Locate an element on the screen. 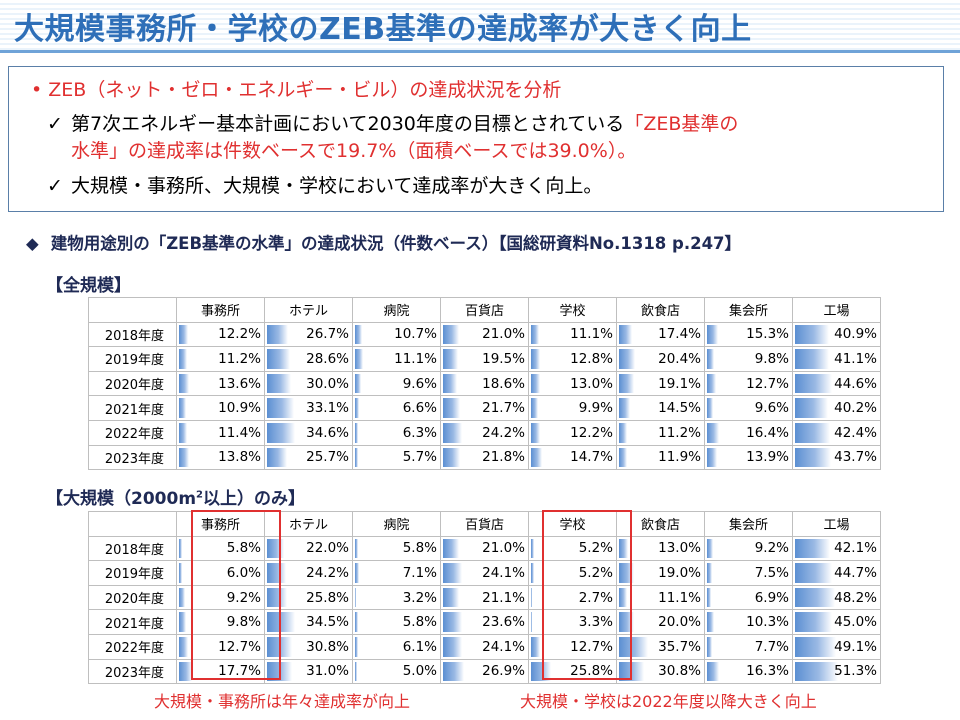 The image size is (960, 720). data-cell: 19.5% is located at coordinates (484, 359).